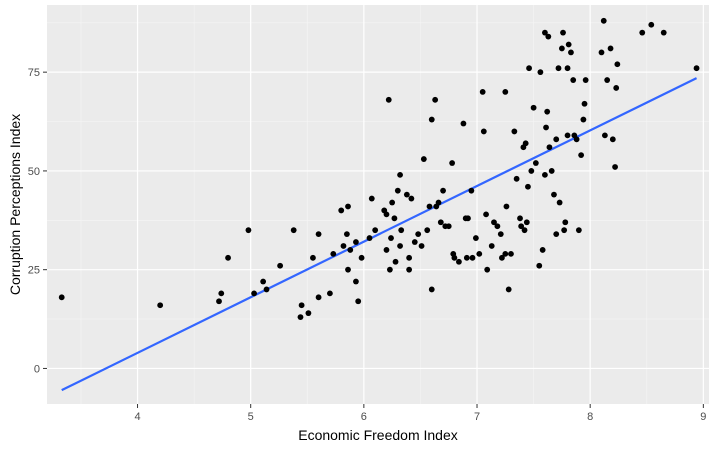 This screenshot has height=449, width=714. Describe the element at coordinates (37, 221) in the screenshot. I see `y-axis: 0 25 50 75` at that location.